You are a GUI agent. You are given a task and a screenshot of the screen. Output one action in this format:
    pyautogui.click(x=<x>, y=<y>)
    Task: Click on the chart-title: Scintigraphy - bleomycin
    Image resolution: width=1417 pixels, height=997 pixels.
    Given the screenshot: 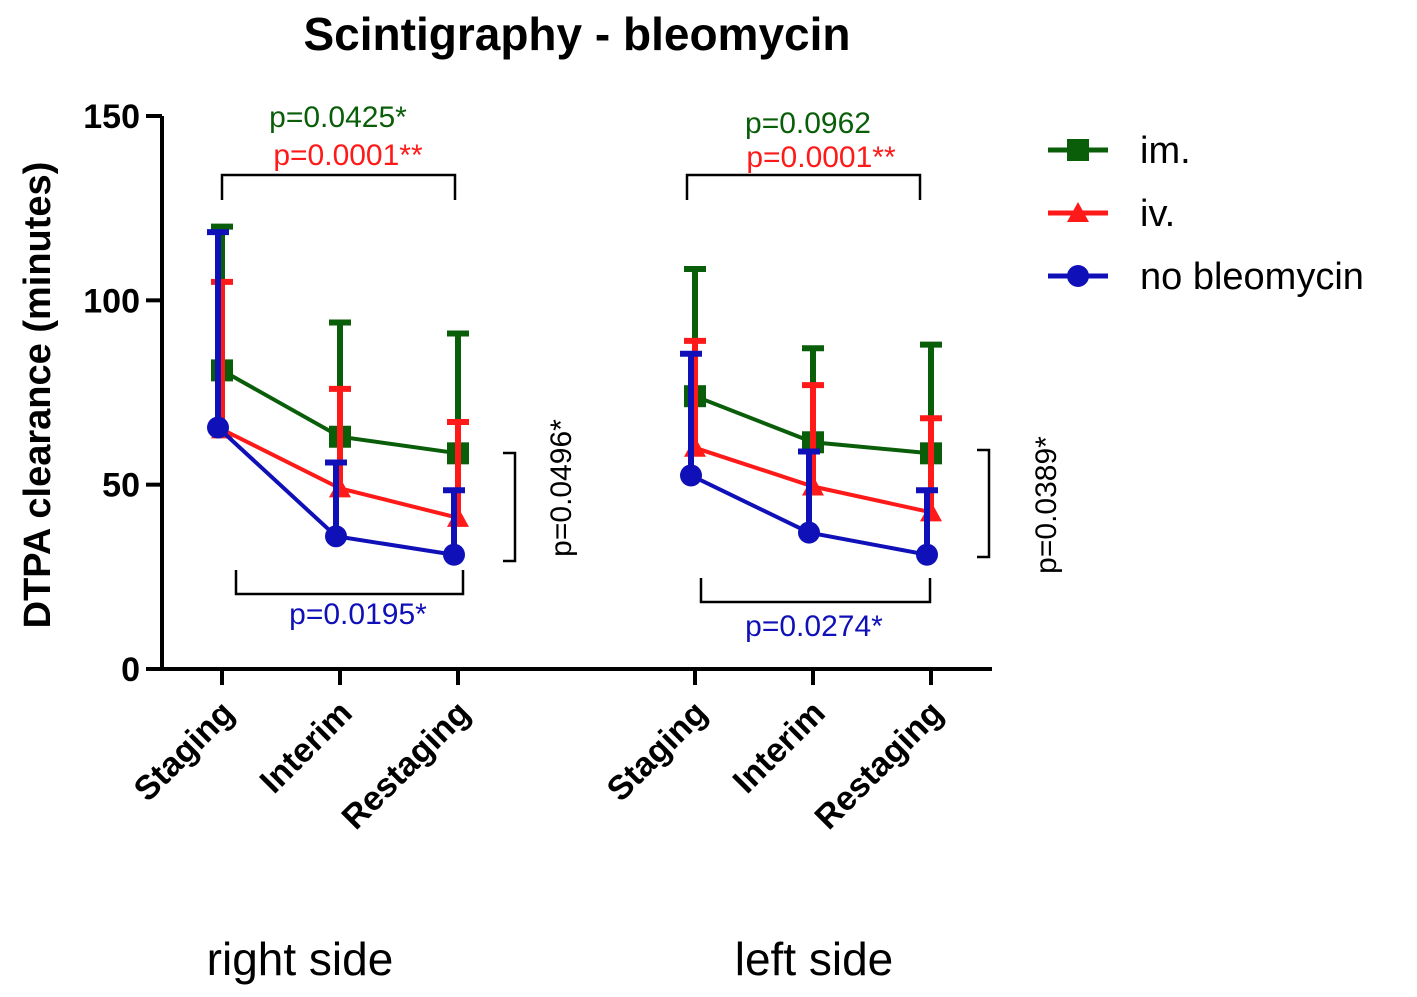 What is the action you would take?
    pyautogui.click(x=577, y=34)
    